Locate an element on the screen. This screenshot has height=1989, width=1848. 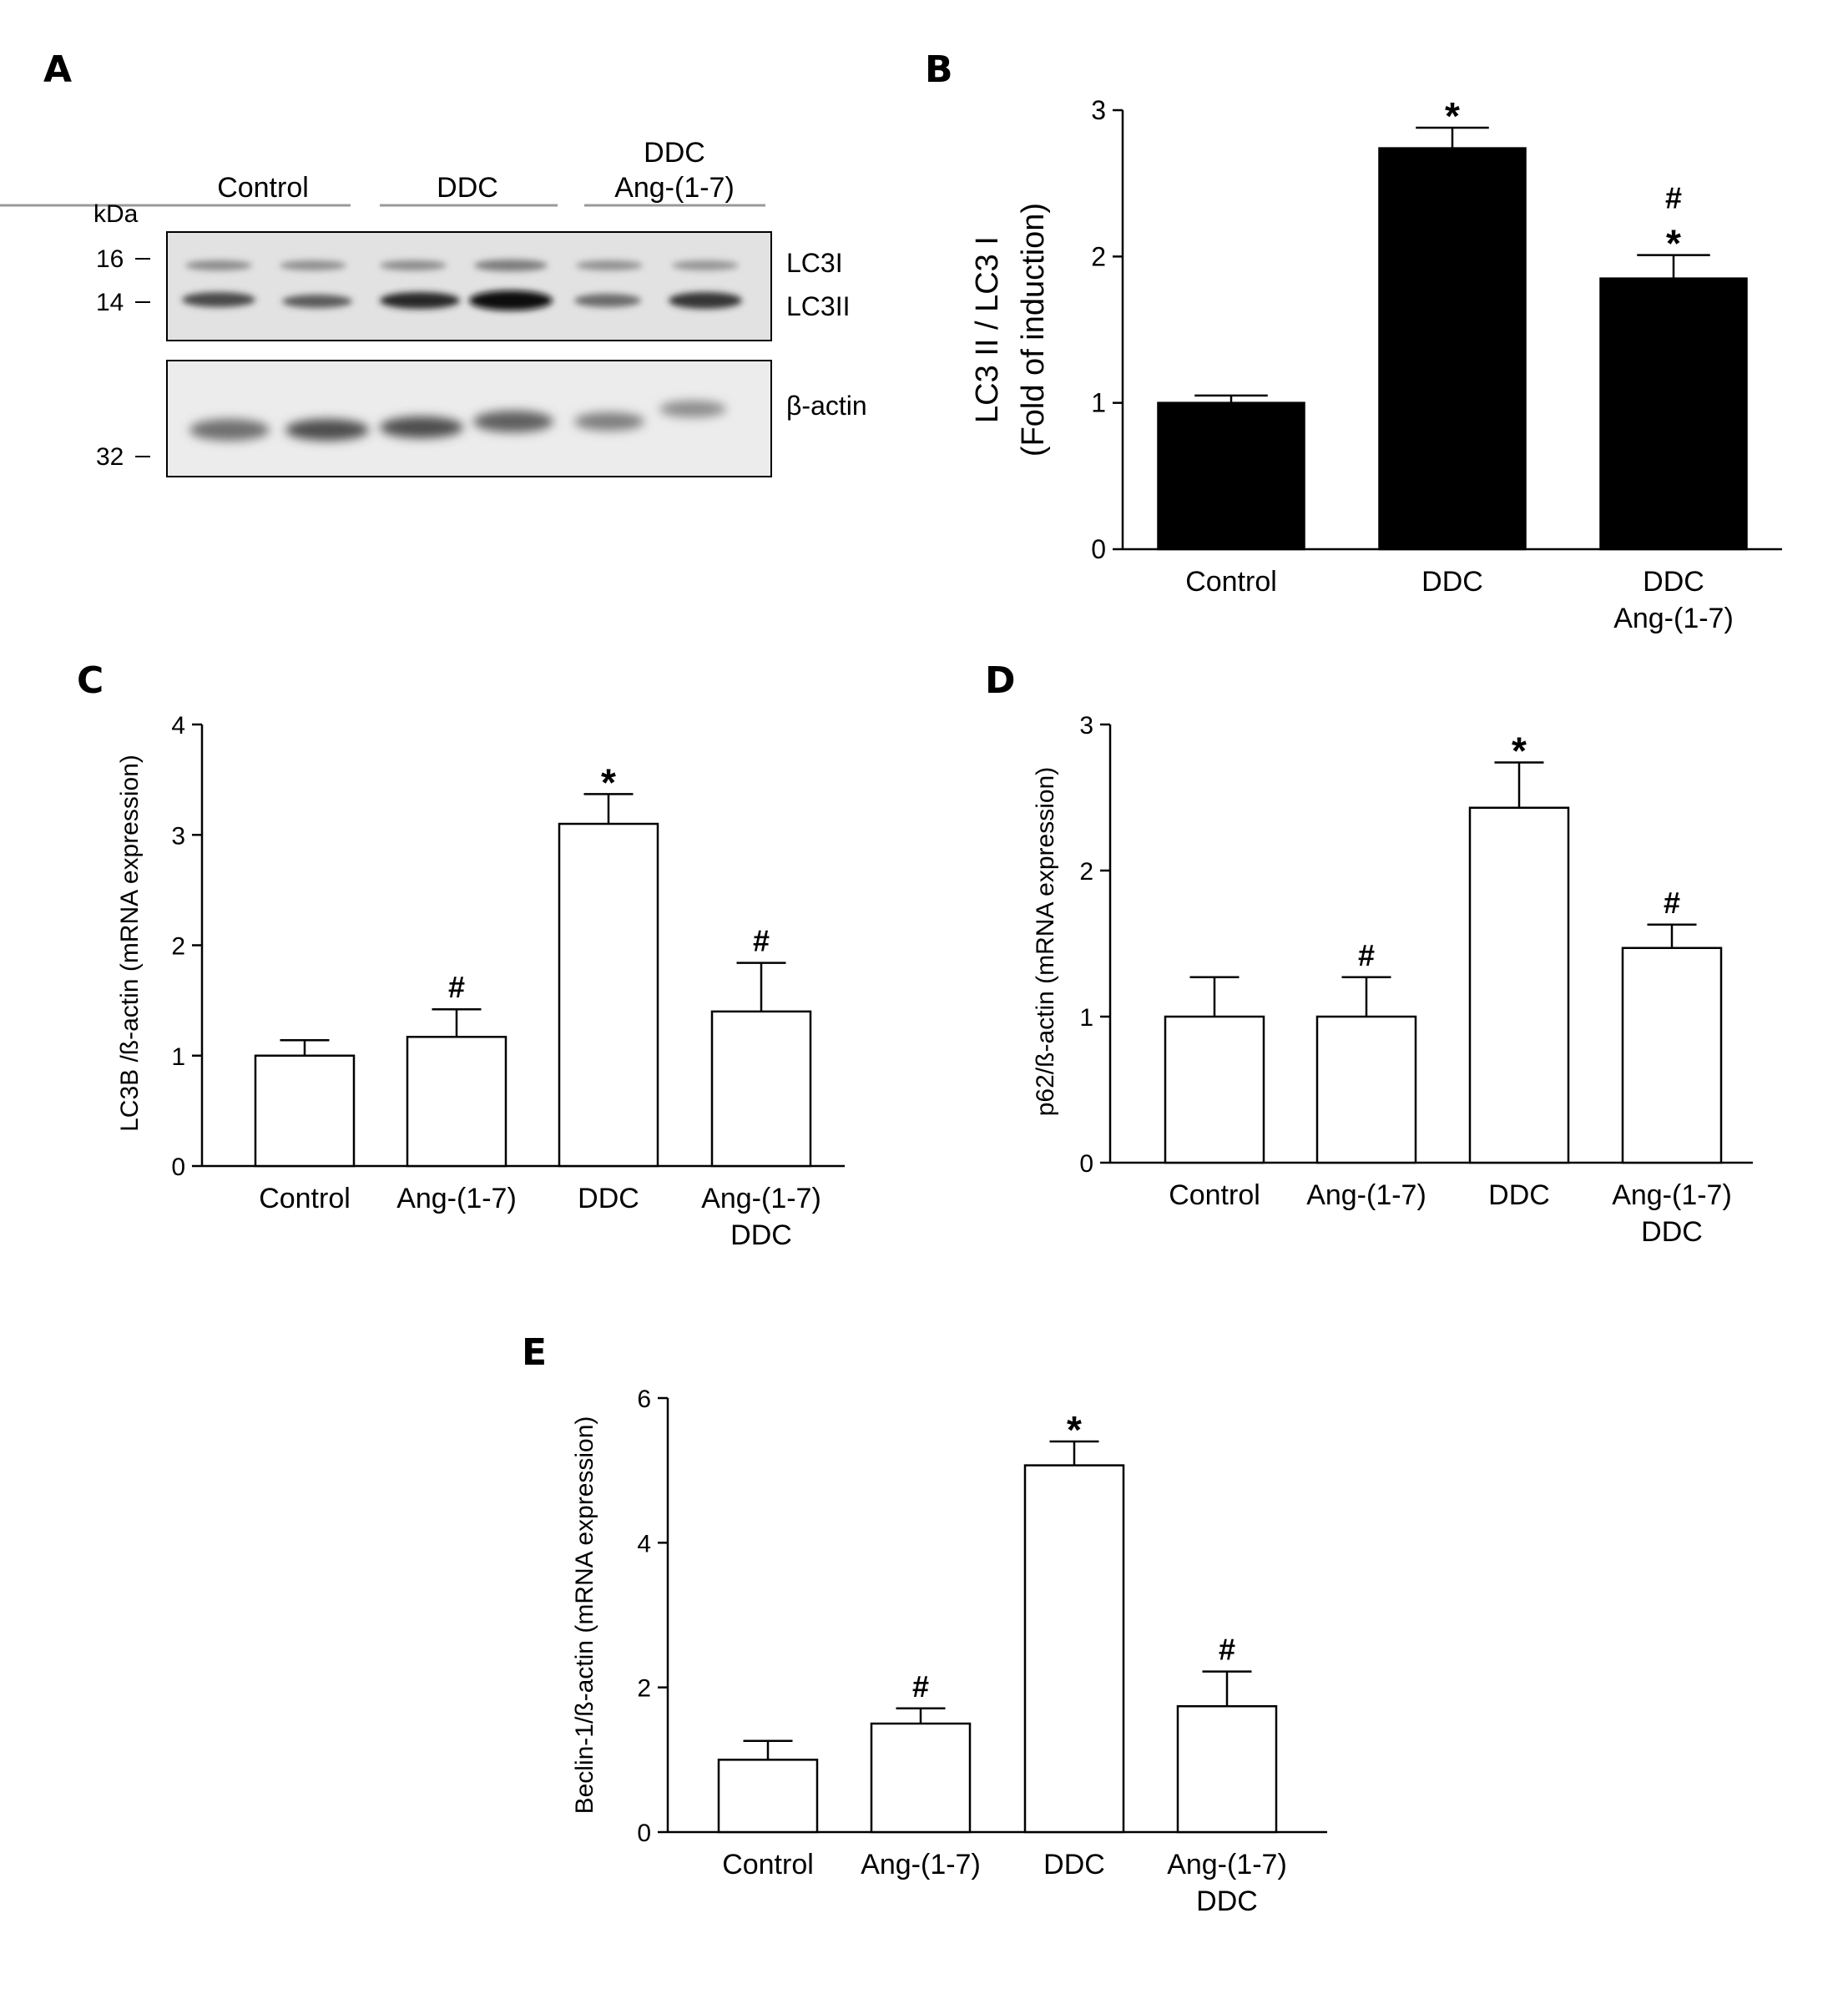
x-tick-label-c-1-0: Ang-(1-7) is located at coordinates (457, 1198).